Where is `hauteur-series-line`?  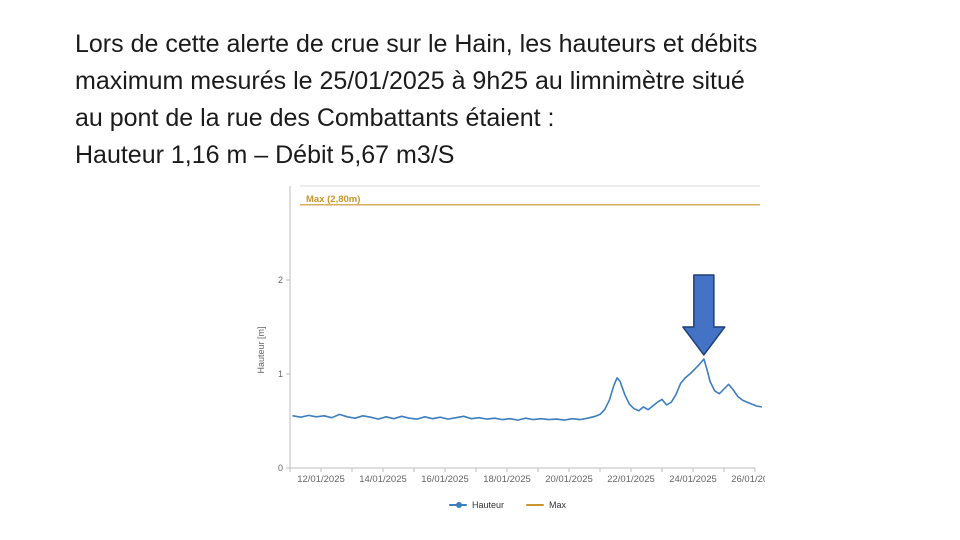 hauteur-series-line is located at coordinates (527, 389).